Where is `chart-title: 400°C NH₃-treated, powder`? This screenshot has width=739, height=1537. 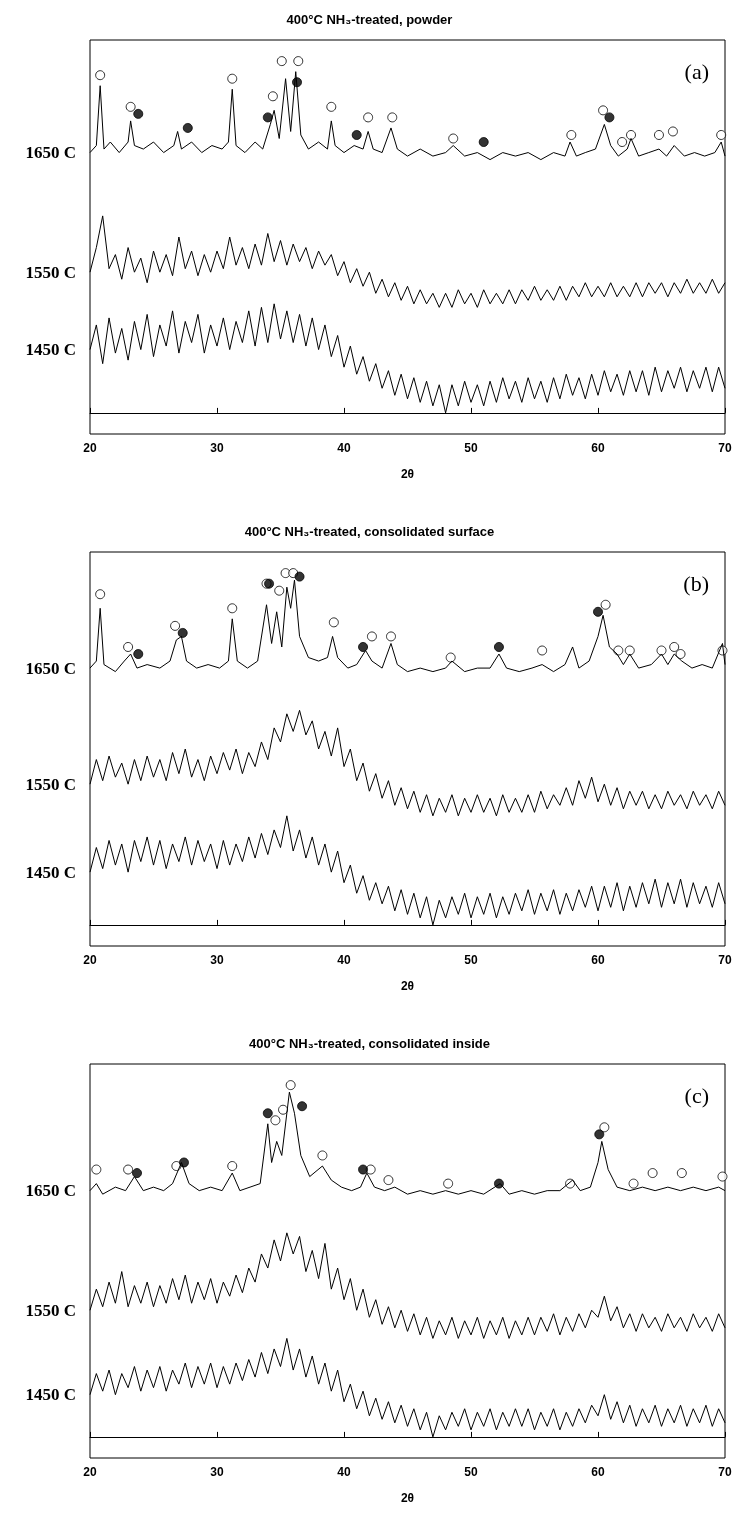
chart-title: 400°C NH₃-treated, powder is located at coordinates (369, 19).